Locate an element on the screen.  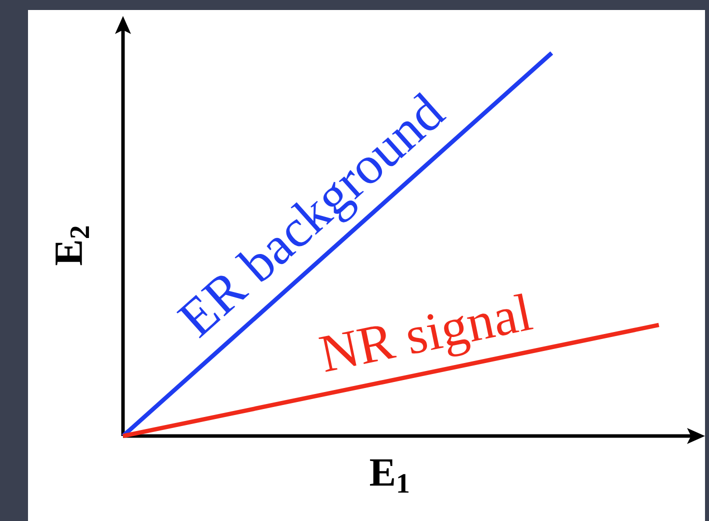
x-axis-title: E$_{1}$ is located at coordinates (389, 476).